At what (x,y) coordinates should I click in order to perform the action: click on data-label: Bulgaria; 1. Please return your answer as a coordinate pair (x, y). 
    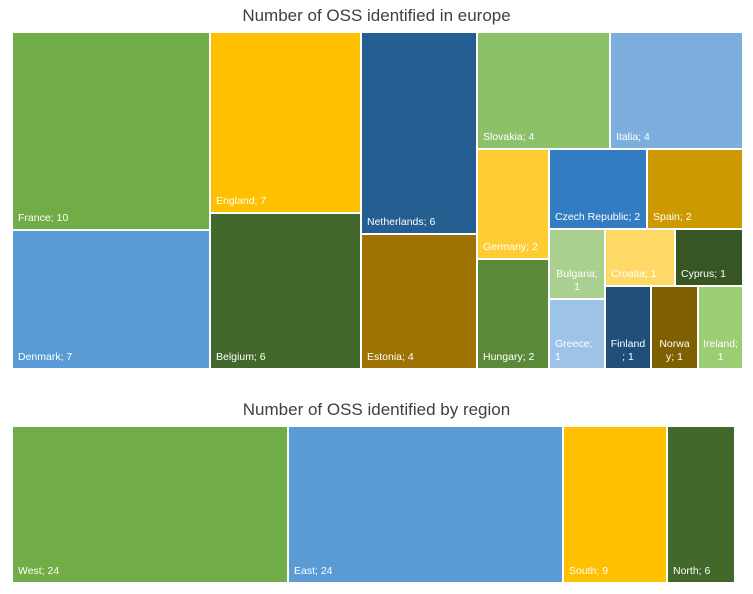
    Looking at the image, I should click on (577, 280).